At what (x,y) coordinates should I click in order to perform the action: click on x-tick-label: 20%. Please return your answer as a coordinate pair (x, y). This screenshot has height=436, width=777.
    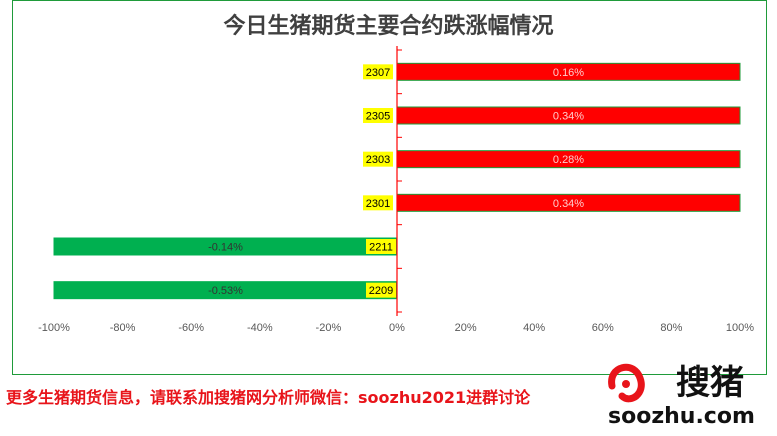
    Looking at the image, I should click on (466, 328).